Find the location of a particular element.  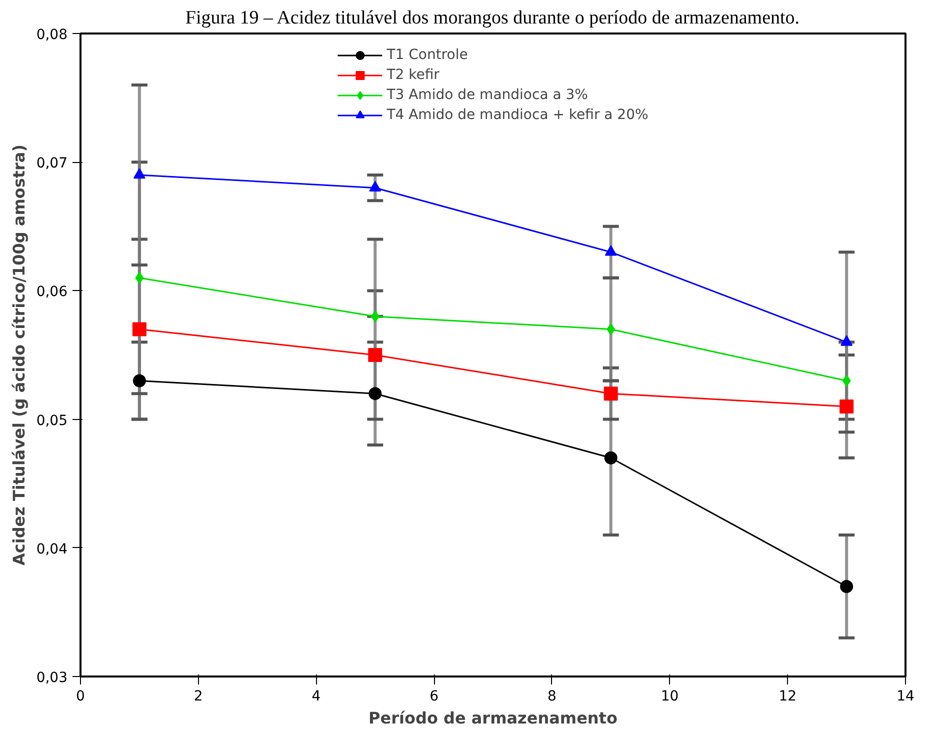

y-tick-label: 0,04 is located at coordinates (52, 549).